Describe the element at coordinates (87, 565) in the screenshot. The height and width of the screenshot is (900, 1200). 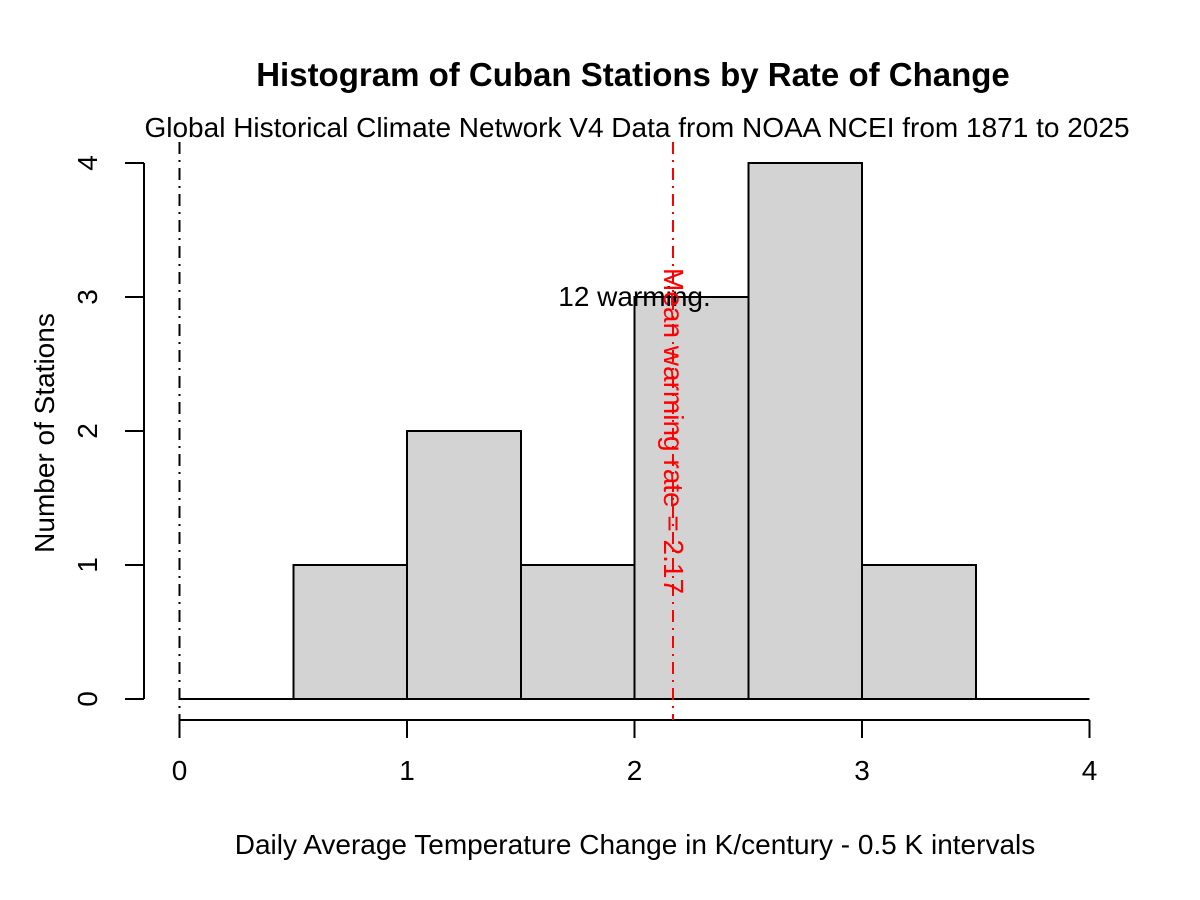
I see `y-tick-label: 1` at that location.